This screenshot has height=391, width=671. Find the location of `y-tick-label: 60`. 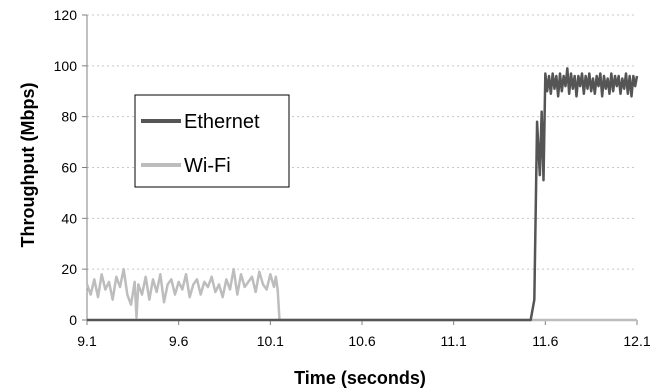

y-tick-label: 60 is located at coordinates (69, 168).